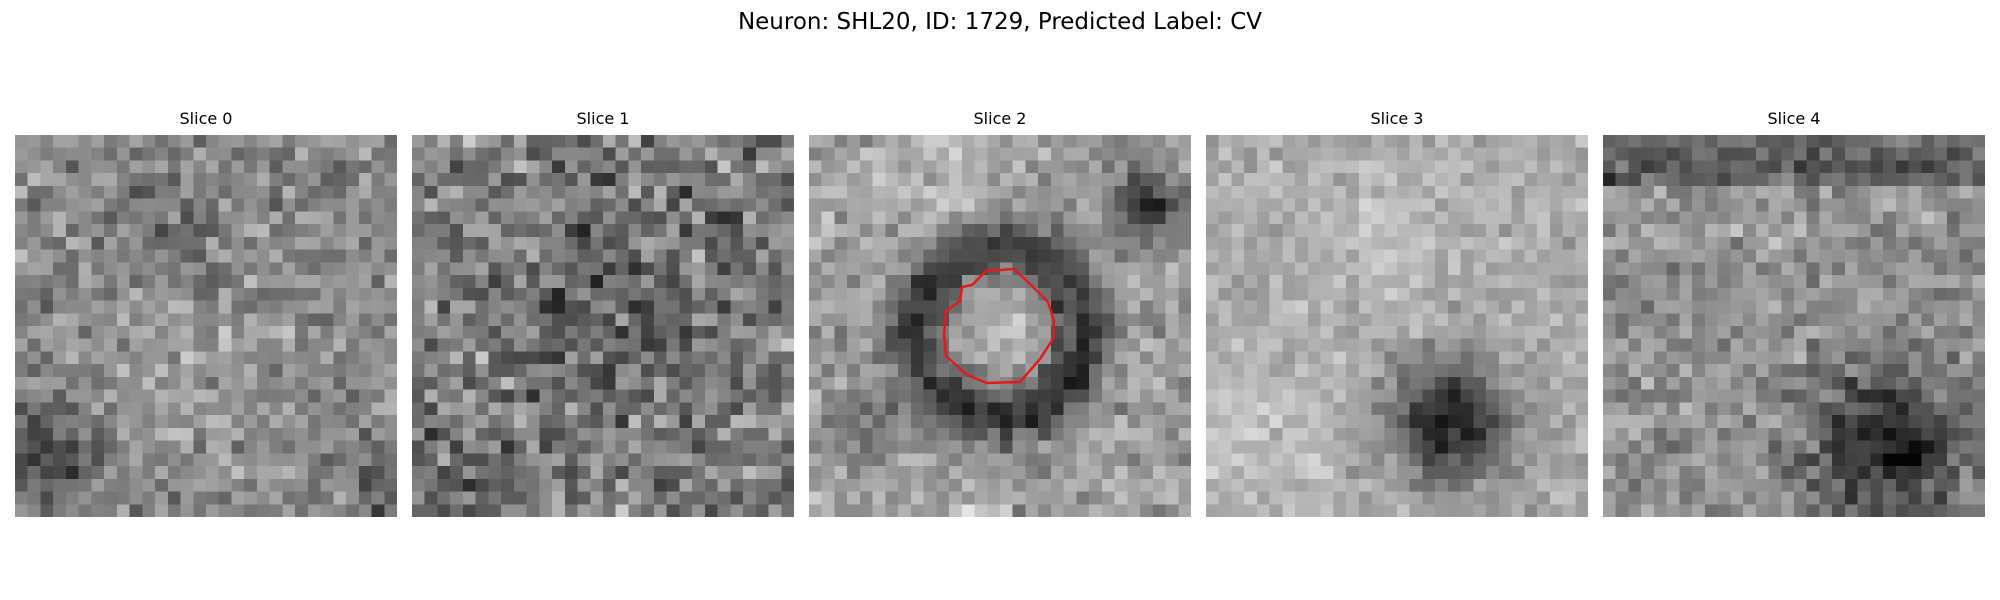 The height and width of the screenshot is (600, 2000). I want to click on roi-outline, so click(999, 326).